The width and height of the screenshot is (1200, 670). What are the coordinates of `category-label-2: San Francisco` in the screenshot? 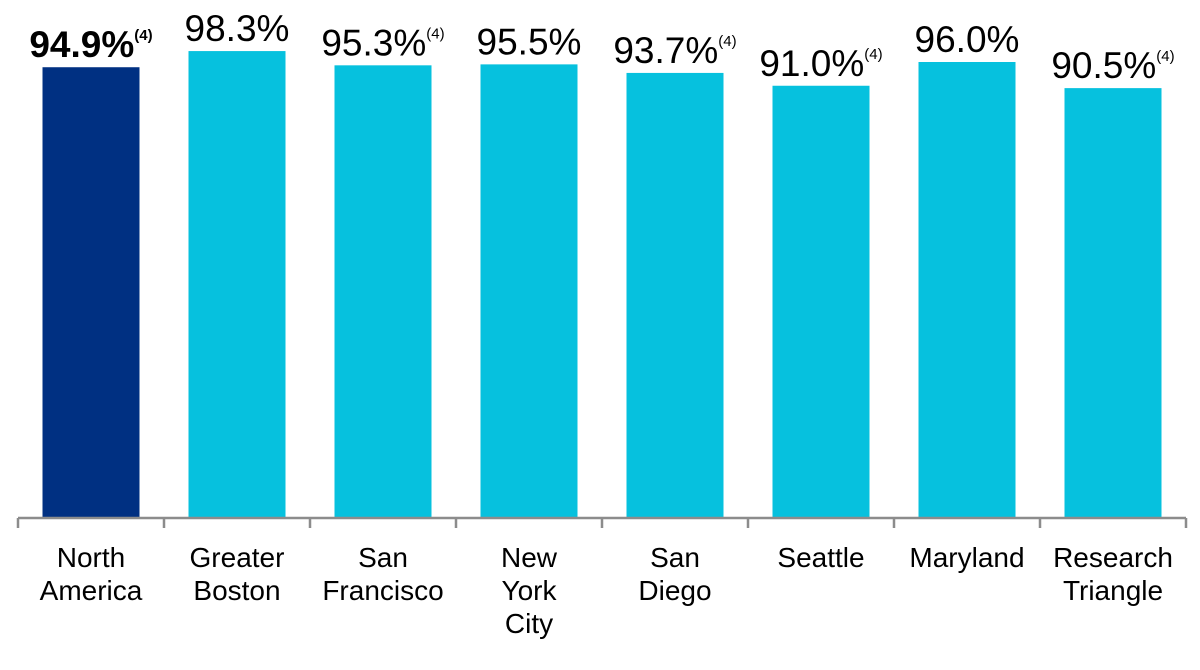 It's located at (382, 574).